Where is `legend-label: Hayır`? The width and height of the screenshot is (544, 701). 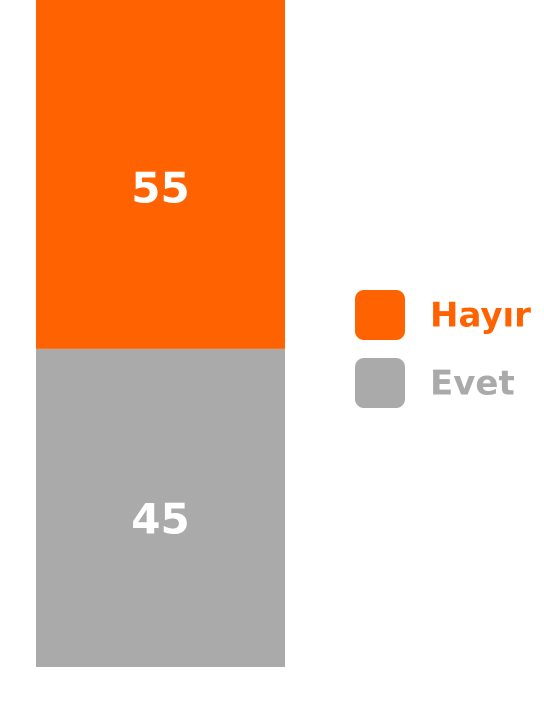
legend-label: Hayır is located at coordinates (480, 316).